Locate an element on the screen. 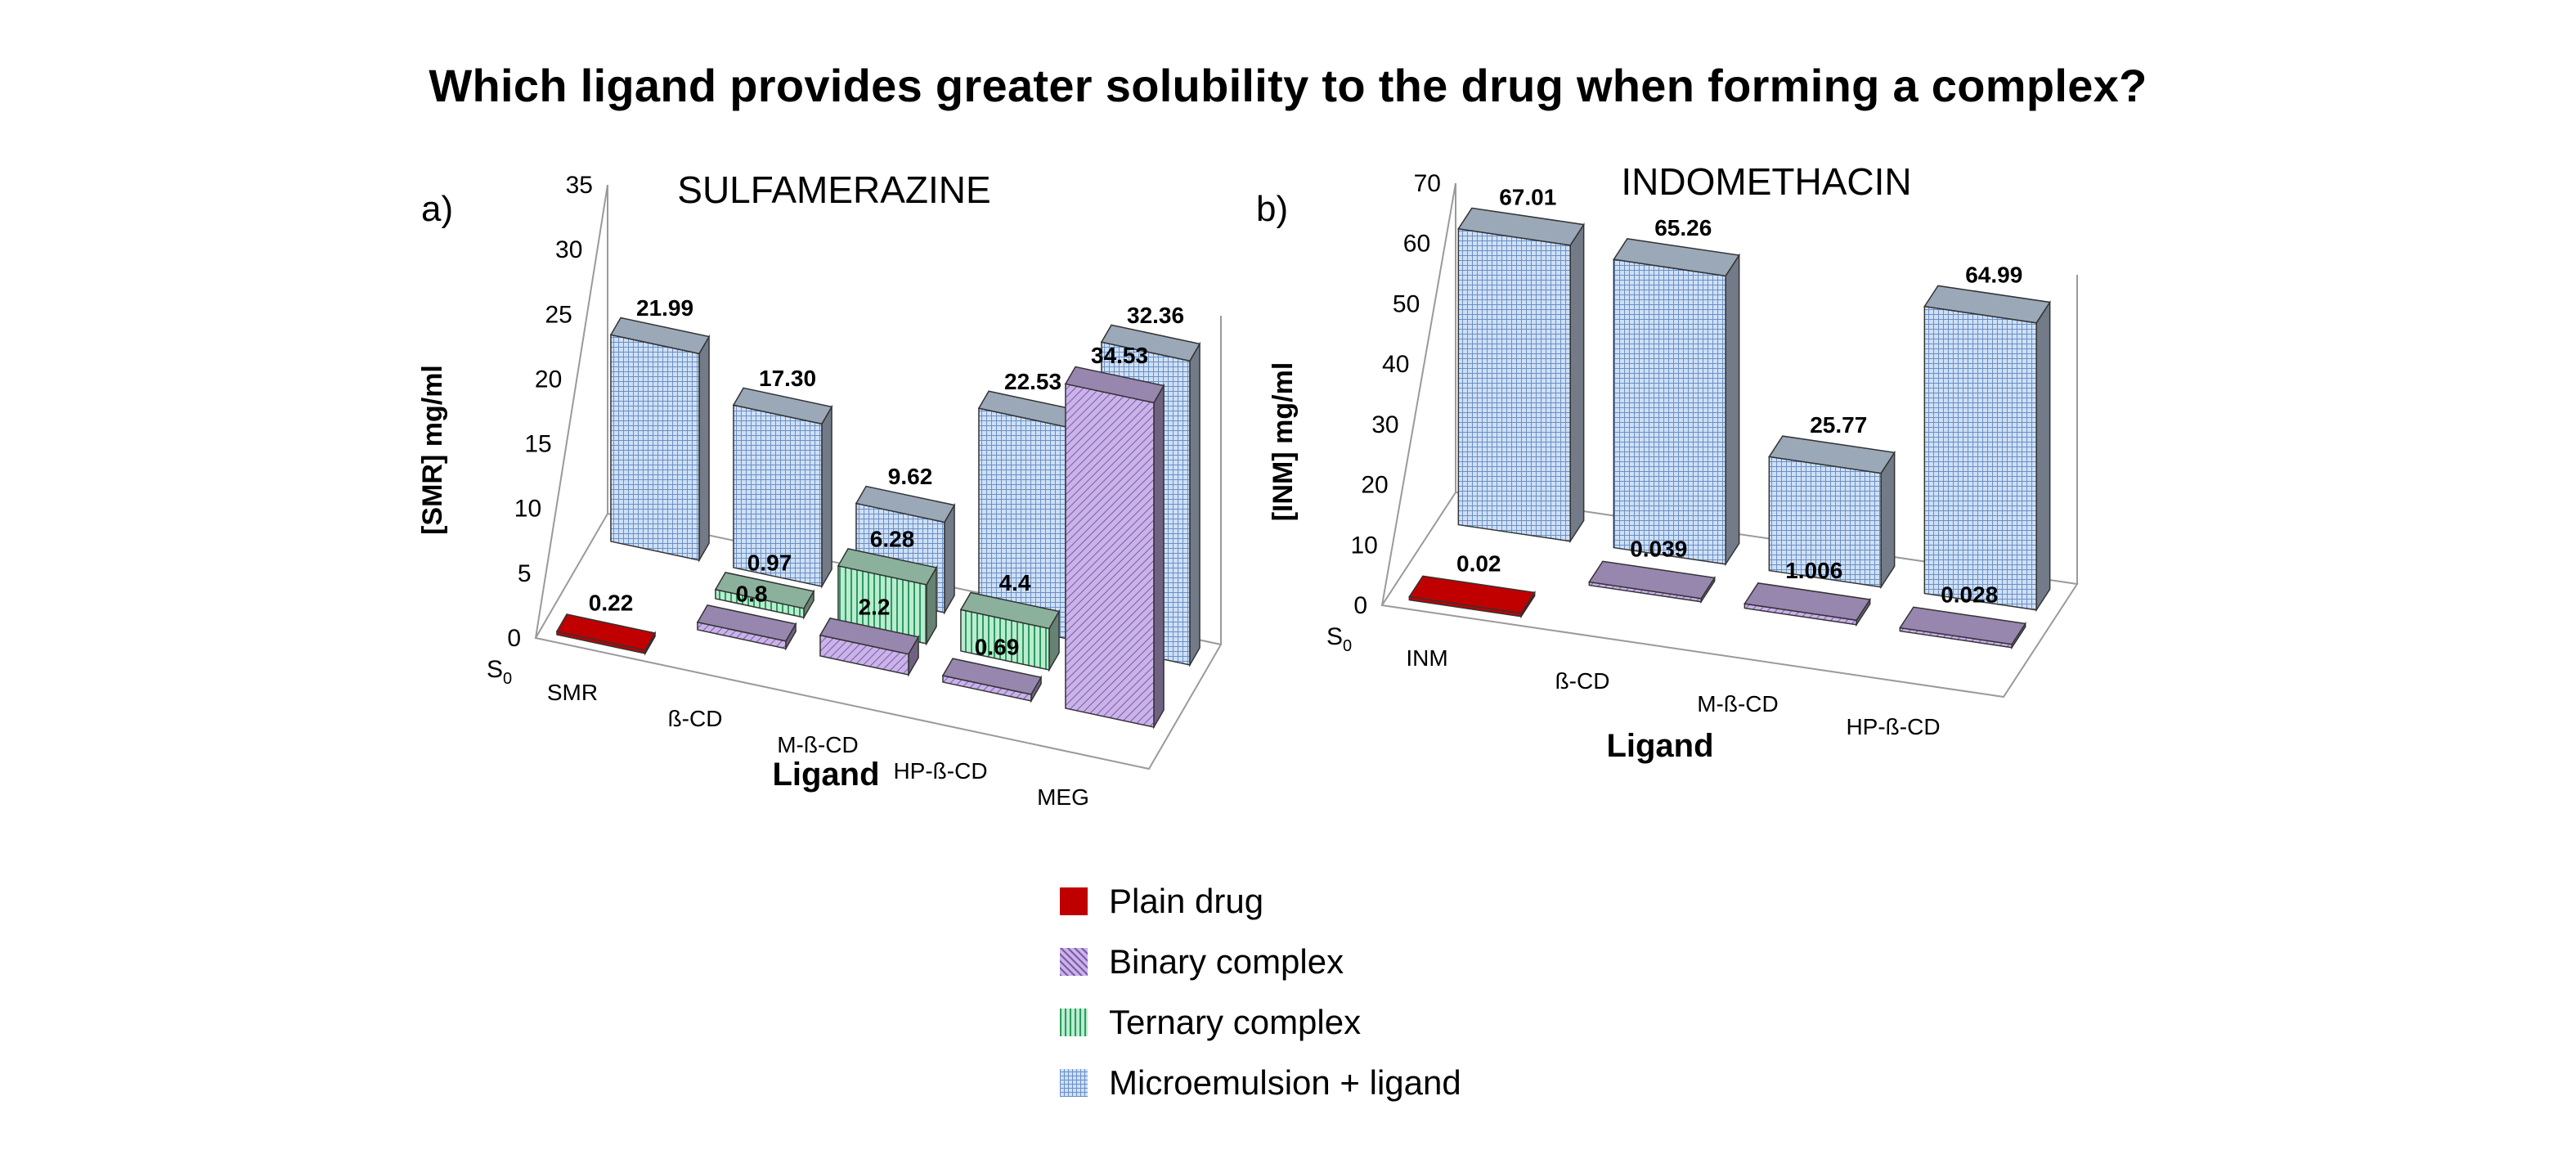  data-label: 65.26 is located at coordinates (1683, 227).